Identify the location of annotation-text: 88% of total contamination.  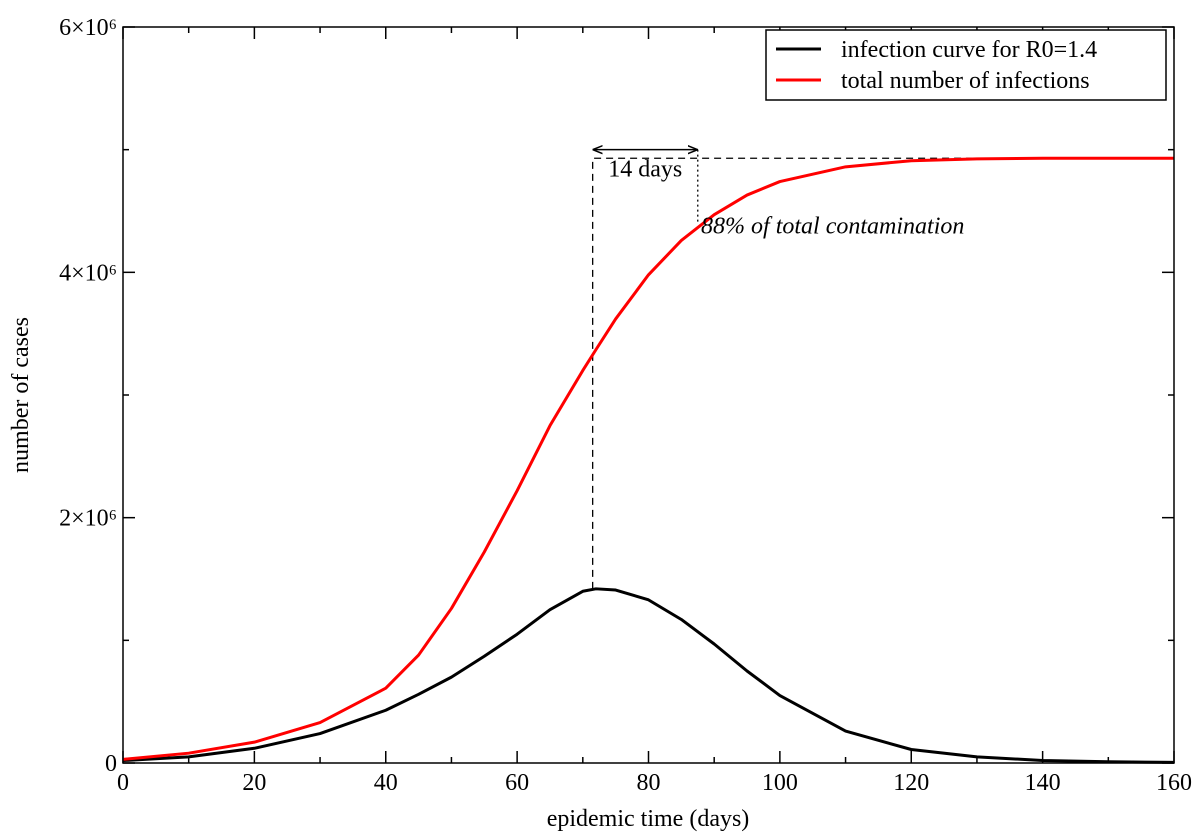
(832, 227).